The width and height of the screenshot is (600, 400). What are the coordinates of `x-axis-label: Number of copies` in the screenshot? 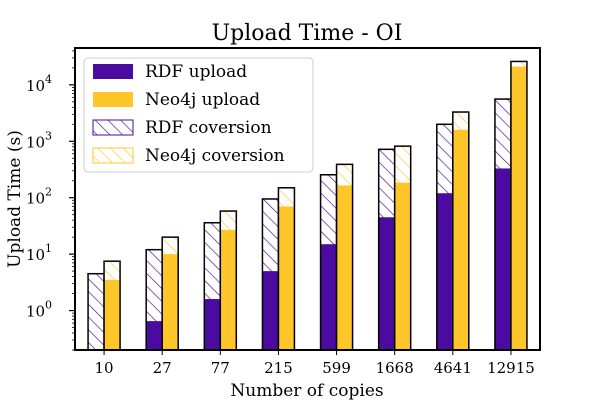 It's located at (306, 390).